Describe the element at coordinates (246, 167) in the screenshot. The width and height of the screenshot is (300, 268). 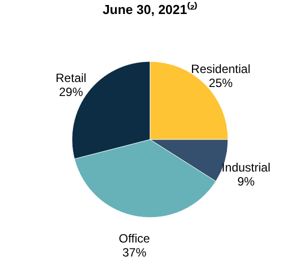
I see `slice-label: Industrial` at that location.